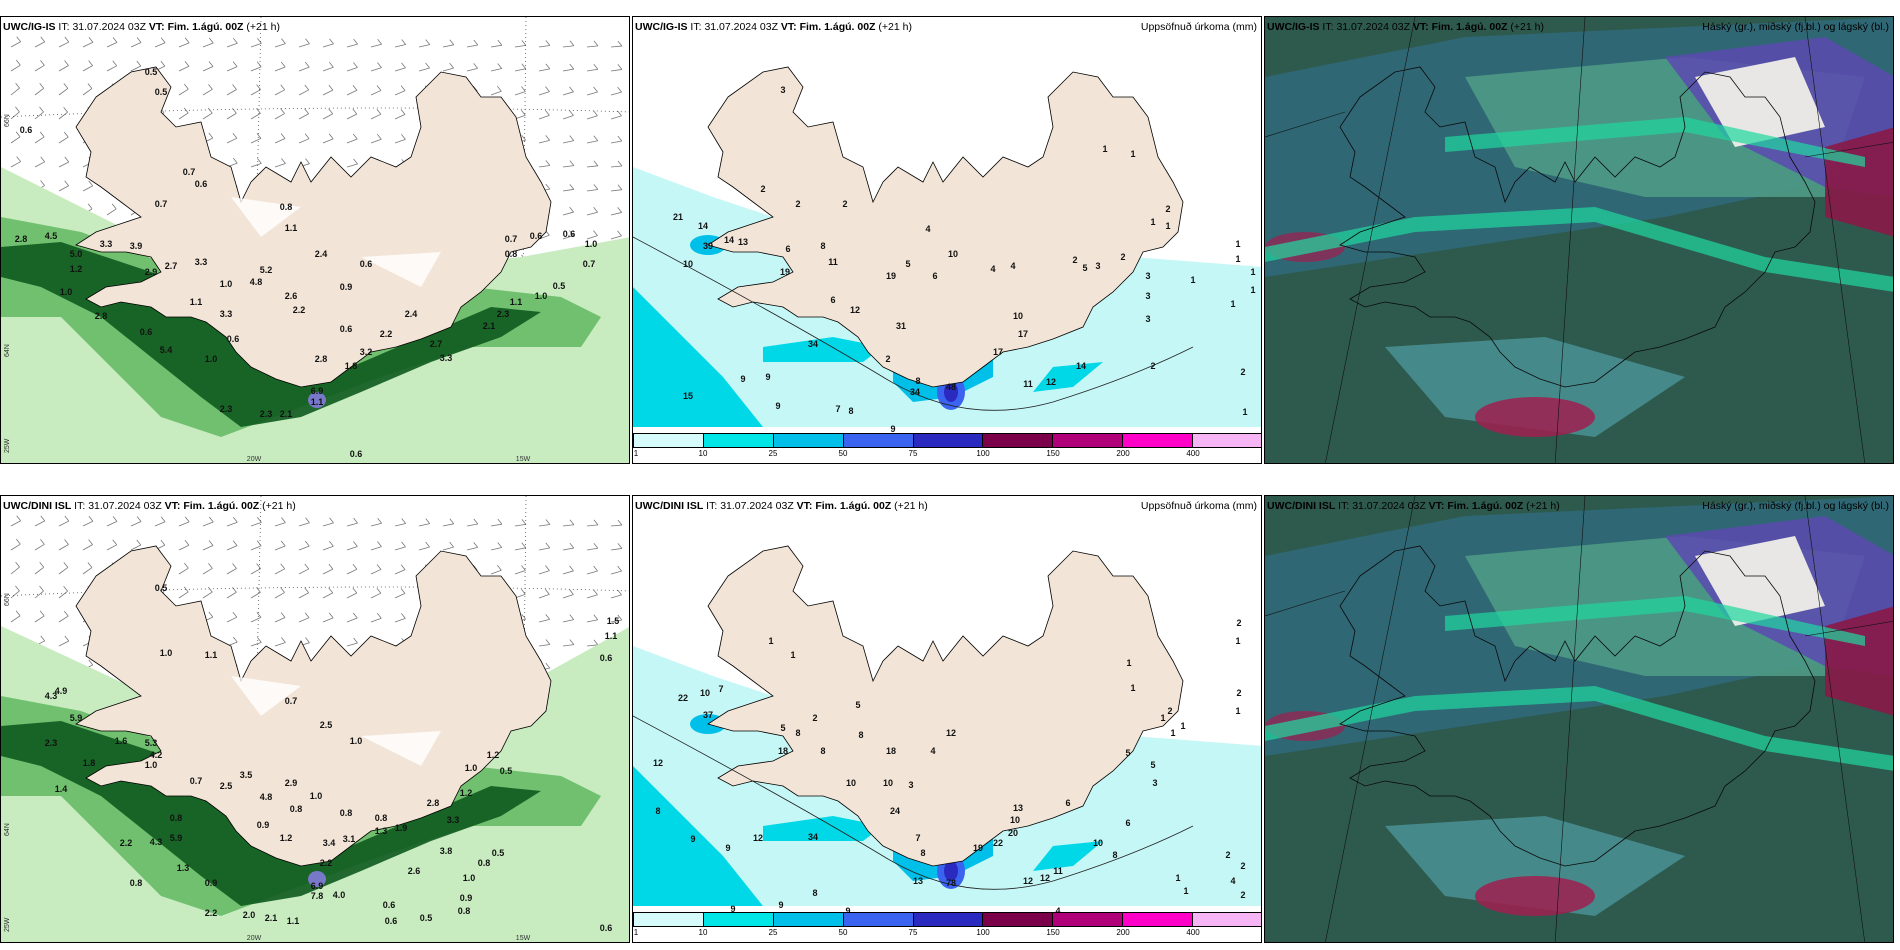  What do you see at coordinates (254, 459) in the screenshot?
I see `axis-tick: 20W` at bounding box center [254, 459].